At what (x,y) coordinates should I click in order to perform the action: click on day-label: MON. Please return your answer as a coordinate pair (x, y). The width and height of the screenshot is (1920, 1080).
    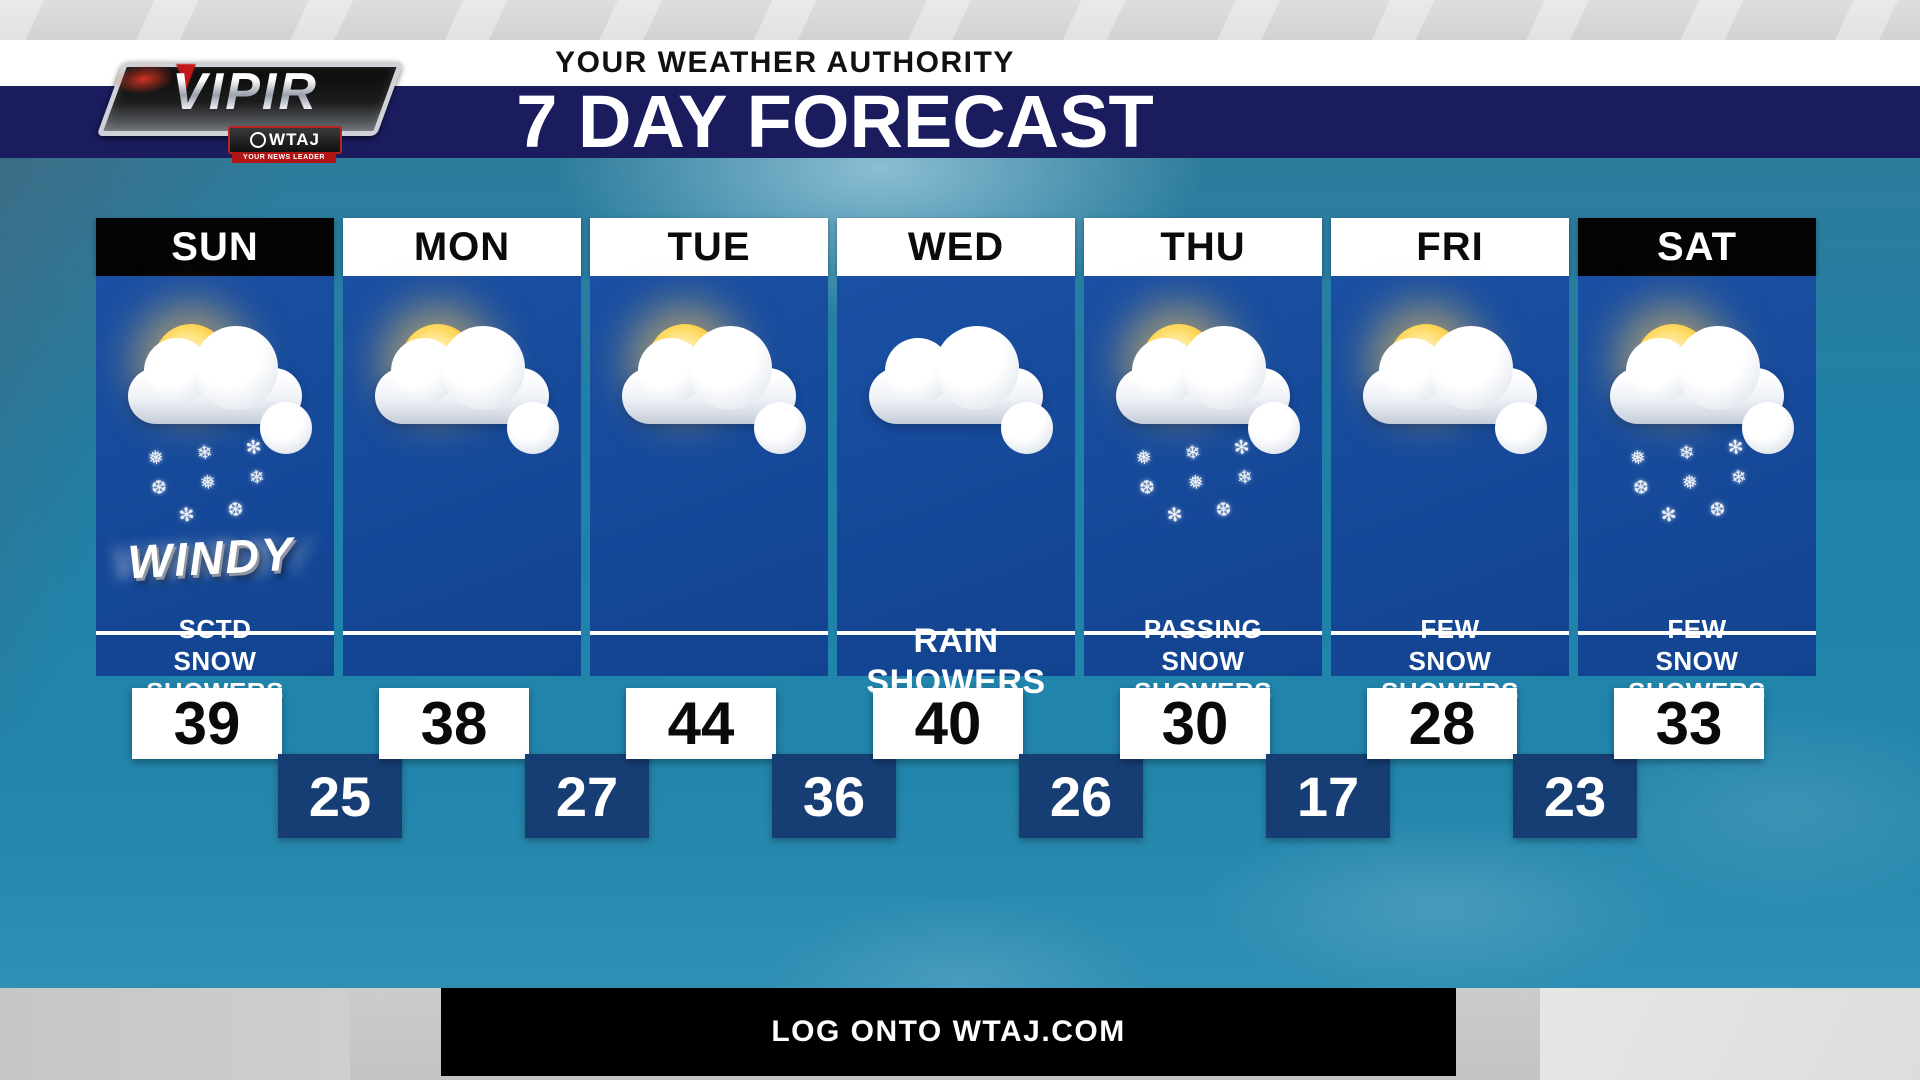
    Looking at the image, I should click on (462, 246).